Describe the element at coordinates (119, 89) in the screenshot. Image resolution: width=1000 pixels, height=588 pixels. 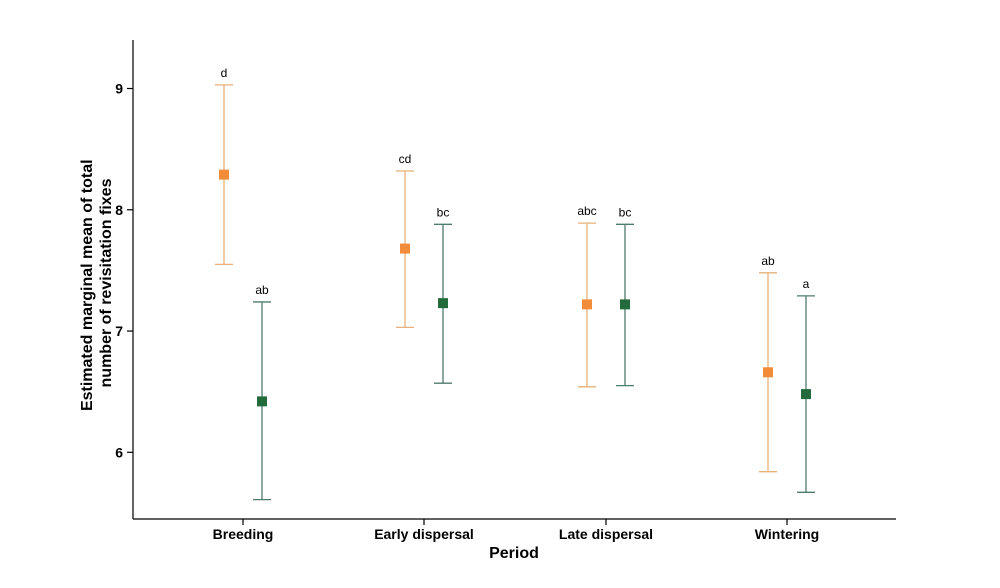
I see `y-tick-label: 9` at that location.